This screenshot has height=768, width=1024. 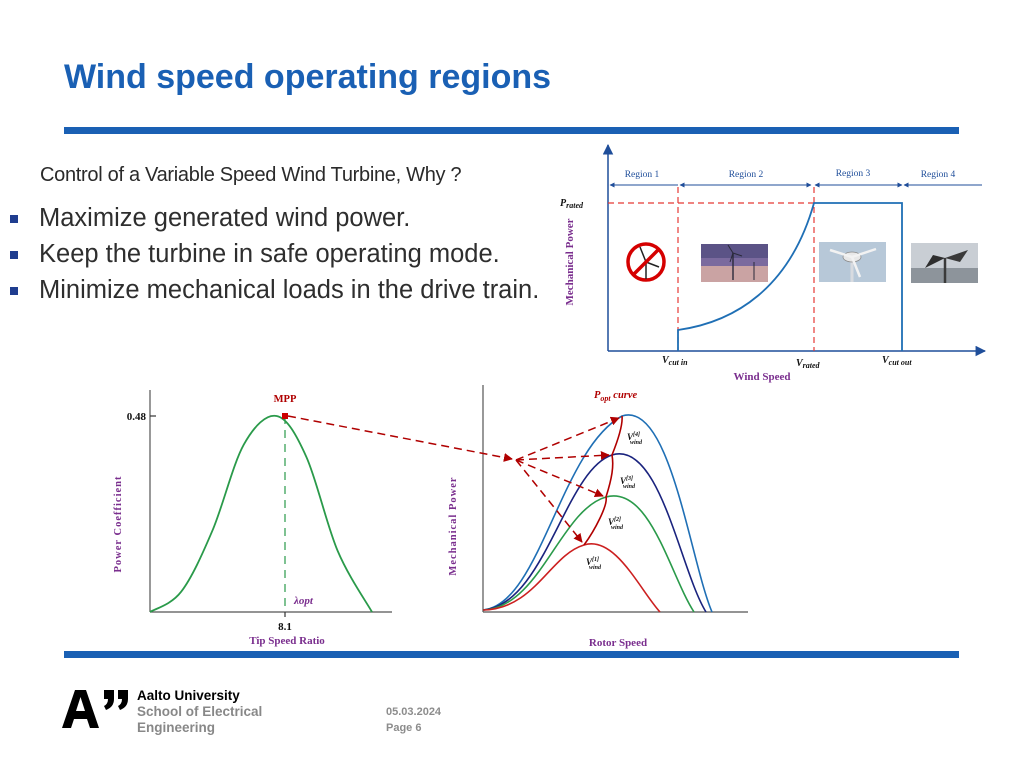 What do you see at coordinates (453, 525) in the screenshot?
I see `rp-y-axis-label: Mechanical Power` at bounding box center [453, 525].